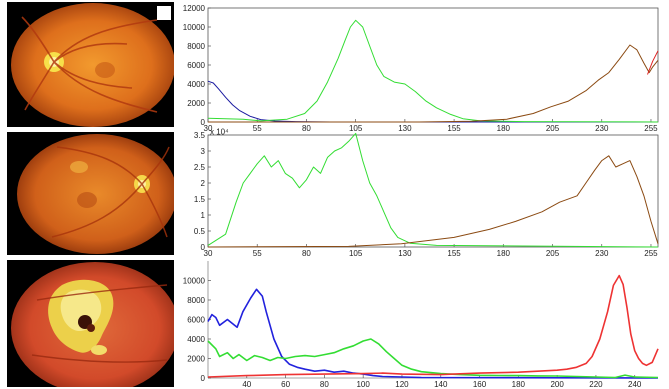 The height and width of the screenshot is (389, 669). What do you see at coordinates (90, 193) in the screenshot?
I see `fundus-image-second` at bounding box center [90, 193].